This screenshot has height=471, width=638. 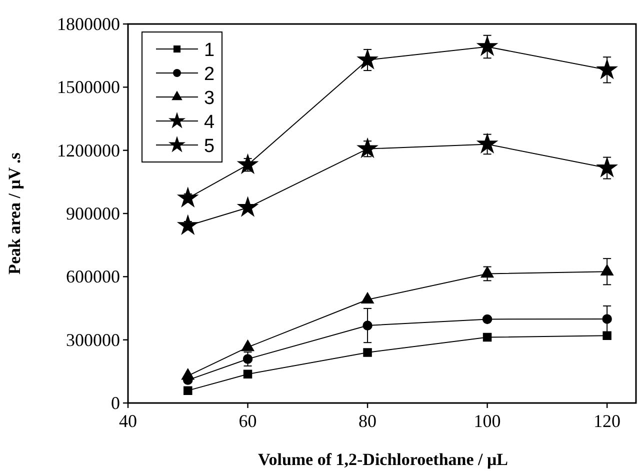 I want to click on x-axis-title: Volume of 1,2-Dichloroethane / μL, so click(x=383, y=459).